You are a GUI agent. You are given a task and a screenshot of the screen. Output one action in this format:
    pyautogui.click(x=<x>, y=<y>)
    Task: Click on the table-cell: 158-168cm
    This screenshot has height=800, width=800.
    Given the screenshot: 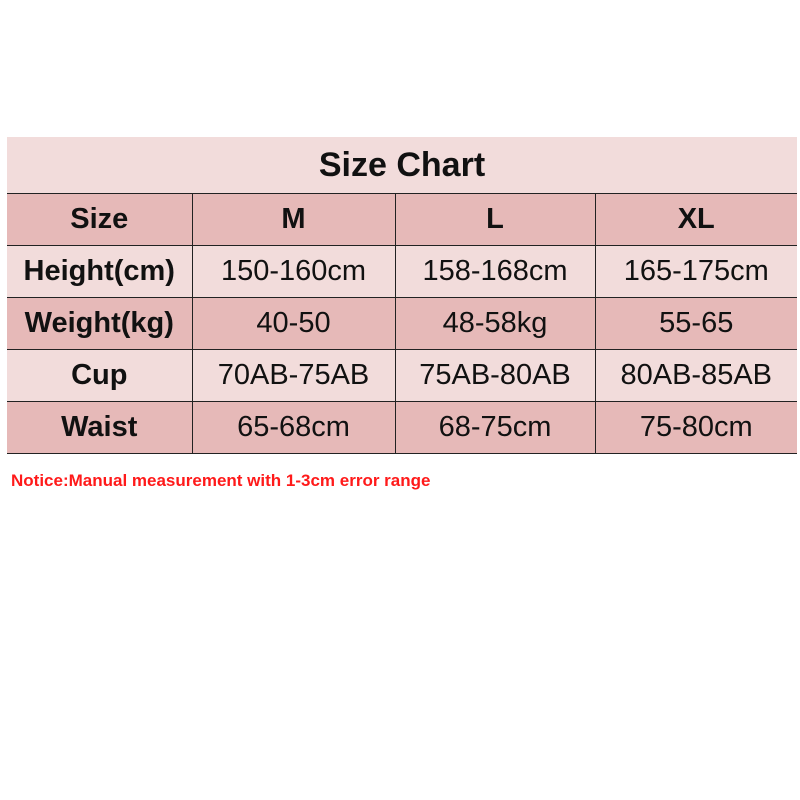 What is the action you would take?
    pyautogui.click(x=495, y=271)
    